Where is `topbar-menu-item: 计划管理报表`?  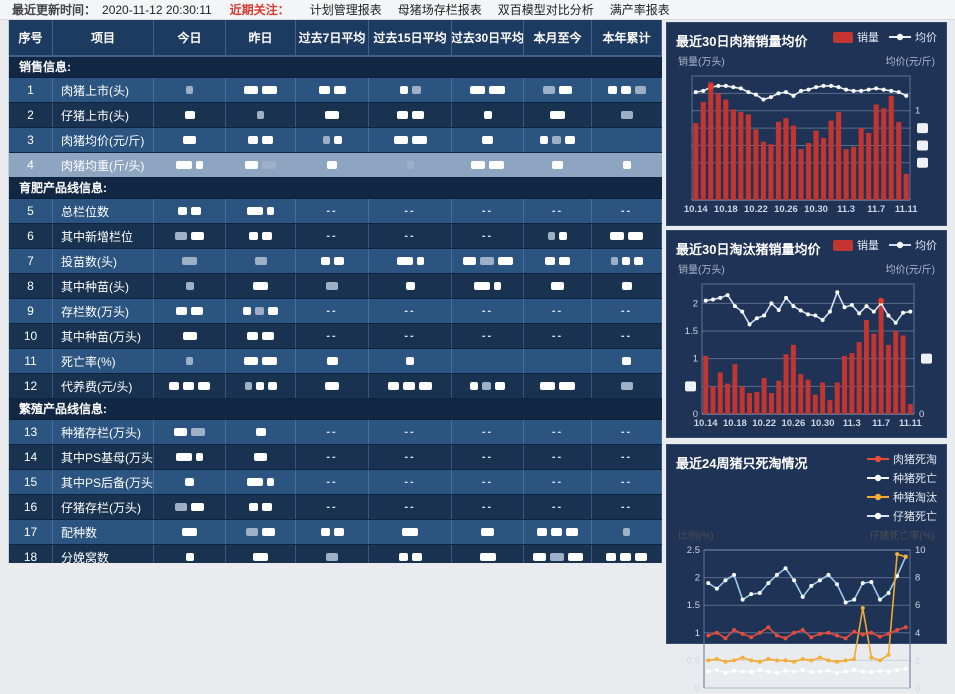
topbar-menu-item: 计划管理报表 is located at coordinates (345, 10).